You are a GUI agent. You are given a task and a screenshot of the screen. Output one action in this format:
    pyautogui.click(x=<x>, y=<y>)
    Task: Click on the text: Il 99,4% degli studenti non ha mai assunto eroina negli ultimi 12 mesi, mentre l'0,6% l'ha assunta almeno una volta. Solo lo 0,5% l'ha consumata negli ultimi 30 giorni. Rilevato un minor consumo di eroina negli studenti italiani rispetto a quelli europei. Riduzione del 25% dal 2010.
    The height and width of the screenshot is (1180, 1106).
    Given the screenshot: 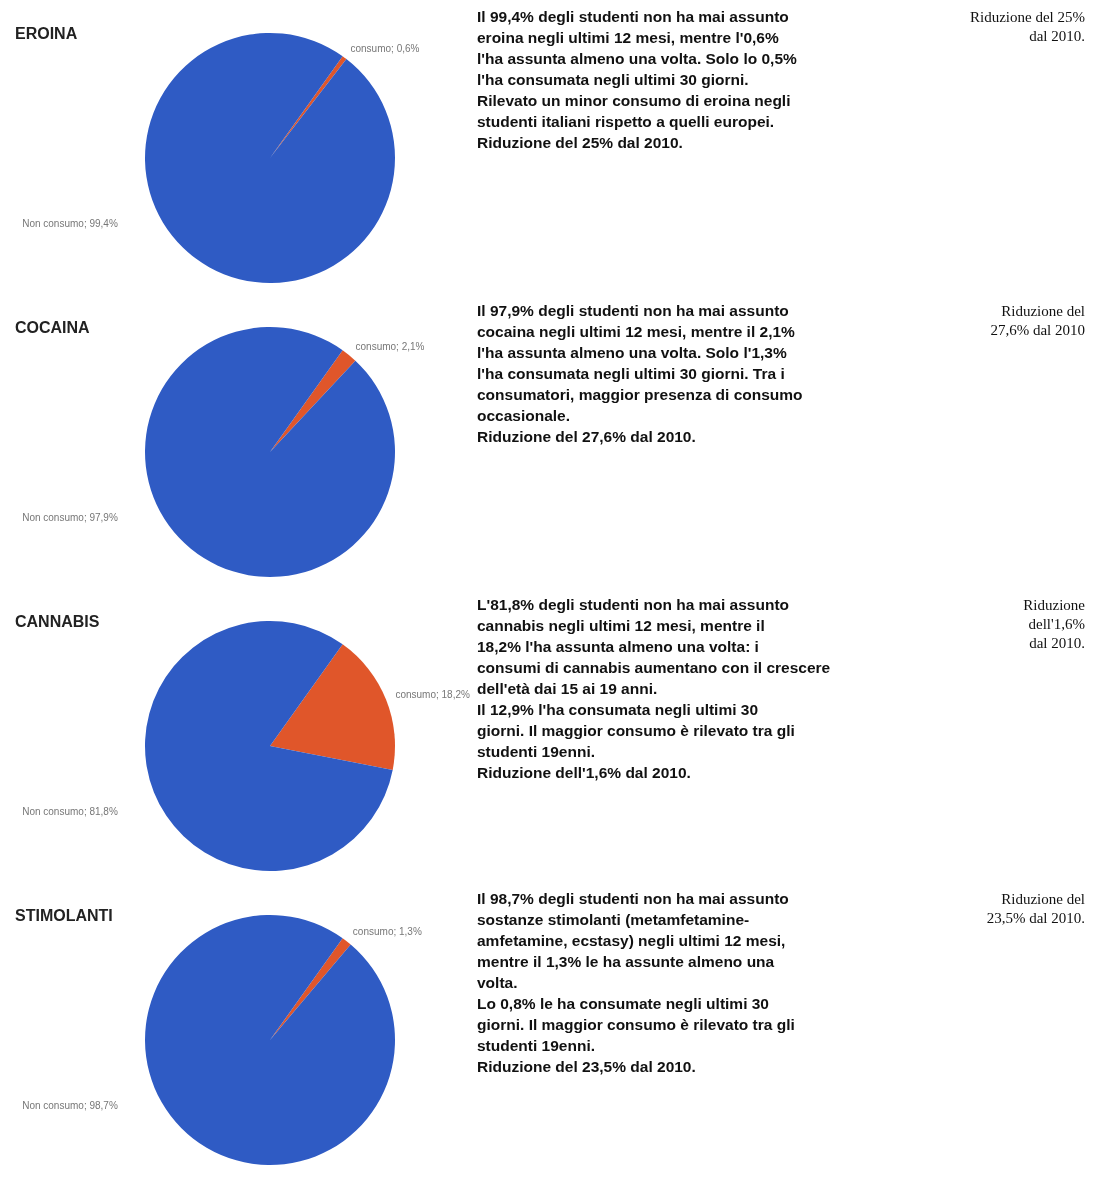 What is the action you would take?
    pyautogui.click(x=637, y=79)
    